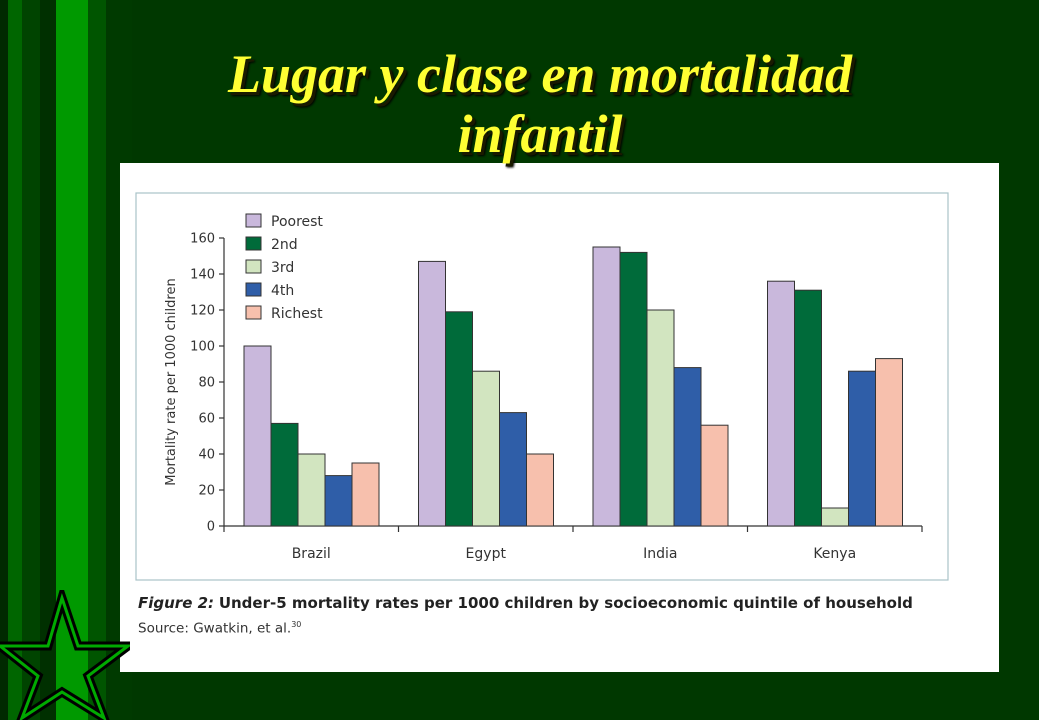  Describe the element at coordinates (65, 655) in the screenshot. I see `star-icon` at that location.